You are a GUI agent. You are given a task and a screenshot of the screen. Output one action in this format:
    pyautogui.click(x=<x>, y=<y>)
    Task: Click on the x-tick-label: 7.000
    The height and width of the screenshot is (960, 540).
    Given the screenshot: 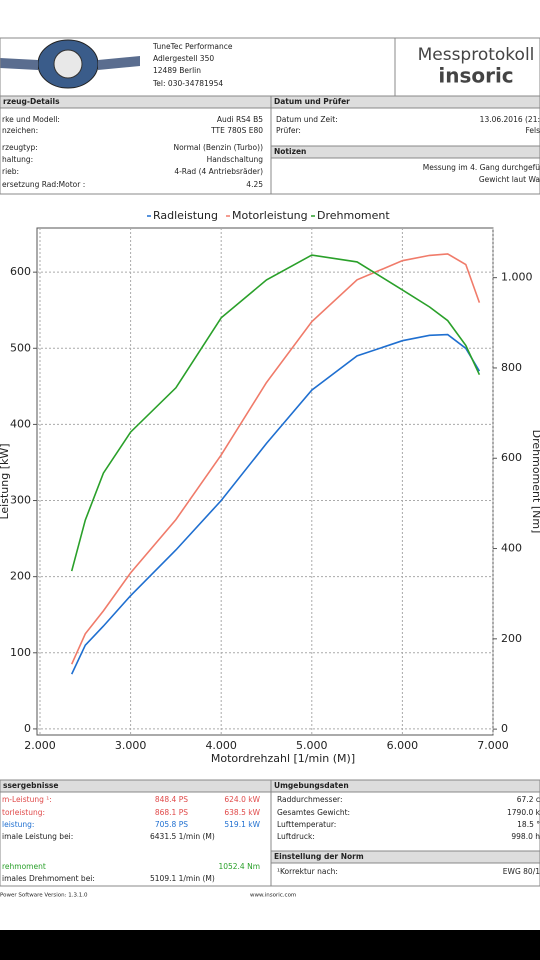 What is the action you would take?
    pyautogui.click(x=493, y=745)
    